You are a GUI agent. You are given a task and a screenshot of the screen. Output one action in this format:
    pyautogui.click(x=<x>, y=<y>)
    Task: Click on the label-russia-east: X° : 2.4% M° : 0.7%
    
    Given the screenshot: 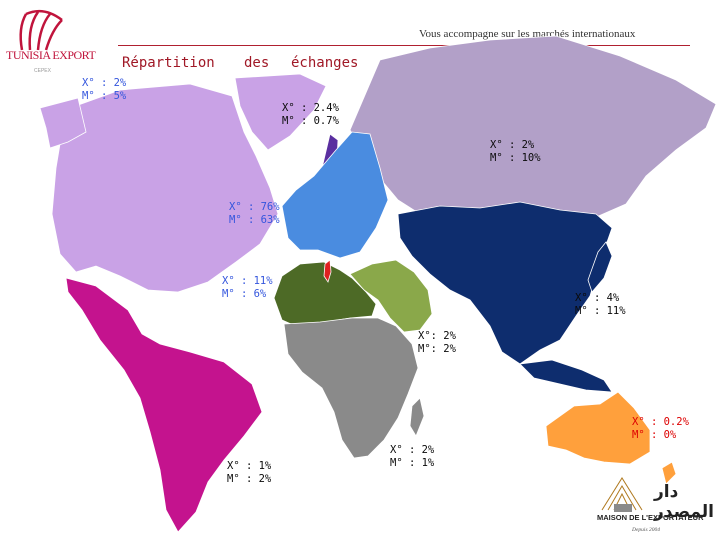 What is the action you would take?
    pyautogui.click(x=310, y=115)
    